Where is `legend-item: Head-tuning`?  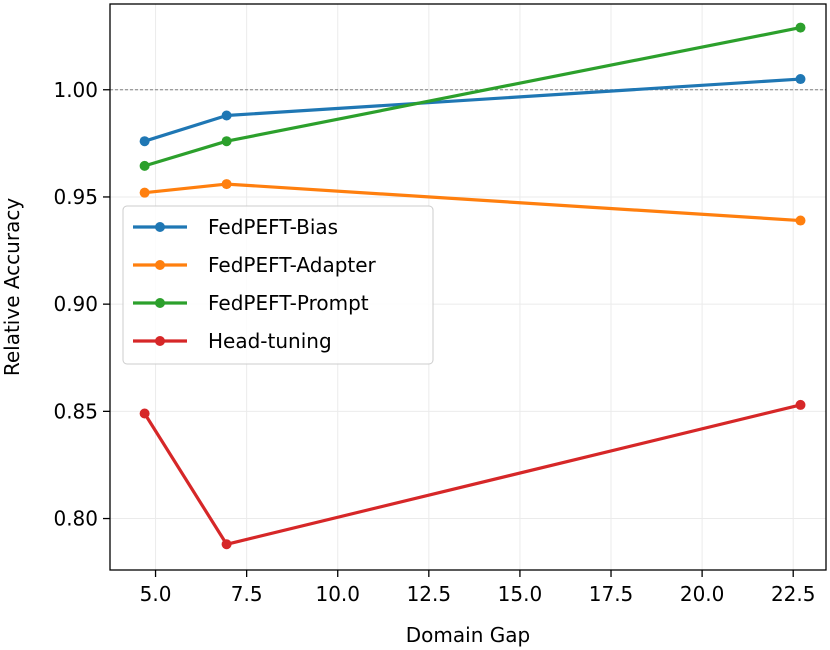 legend-item: Head-tuning is located at coordinates (232, 341).